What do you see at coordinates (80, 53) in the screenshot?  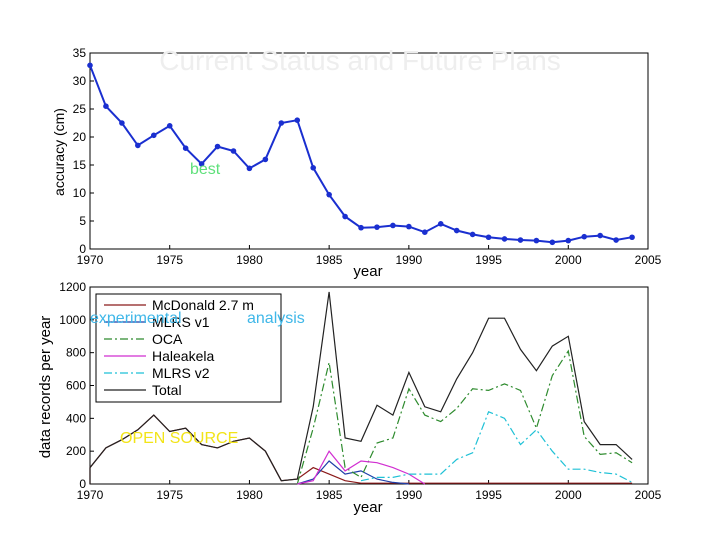 I see `y-tick-label: 35` at bounding box center [80, 53].